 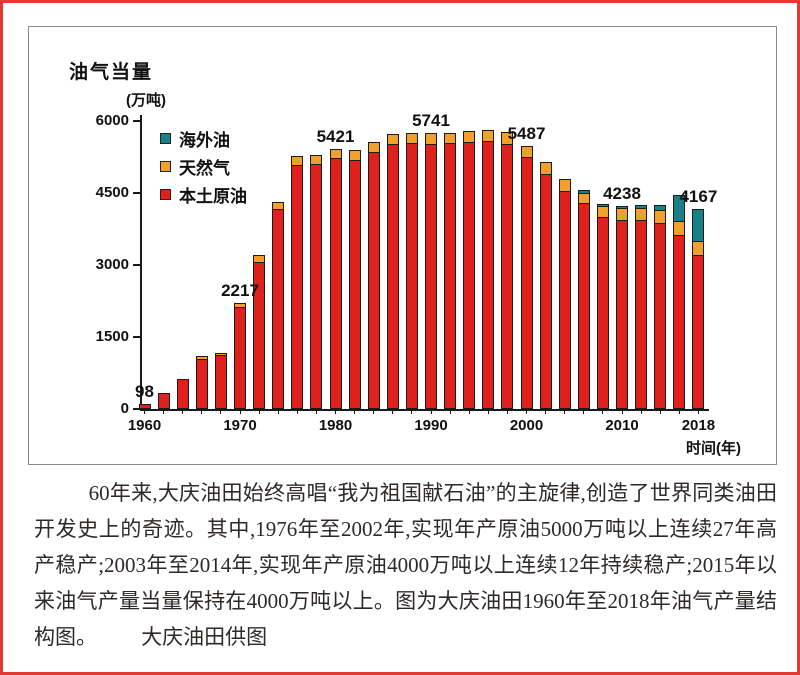 I want to click on bar-1976, so click(x=297, y=282).